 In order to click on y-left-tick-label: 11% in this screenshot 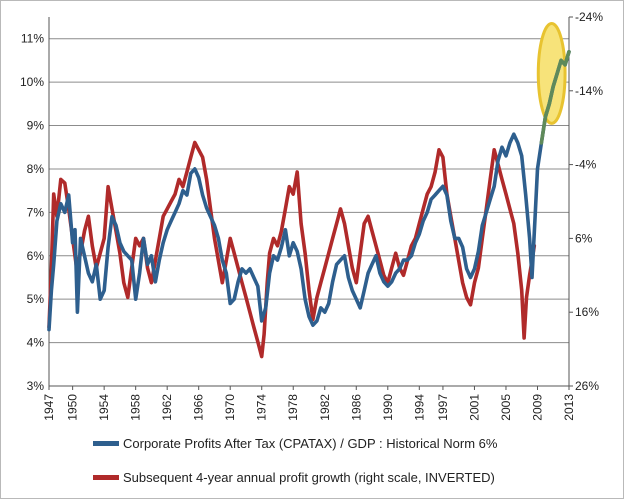, I will do `click(32, 39)`.